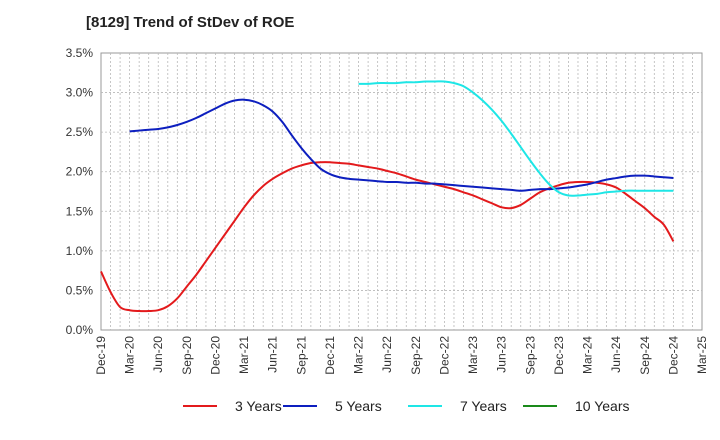  Describe the element at coordinates (190, 22) in the screenshot. I see `chart-title: [8129] Trend of StDev of ROE` at that location.